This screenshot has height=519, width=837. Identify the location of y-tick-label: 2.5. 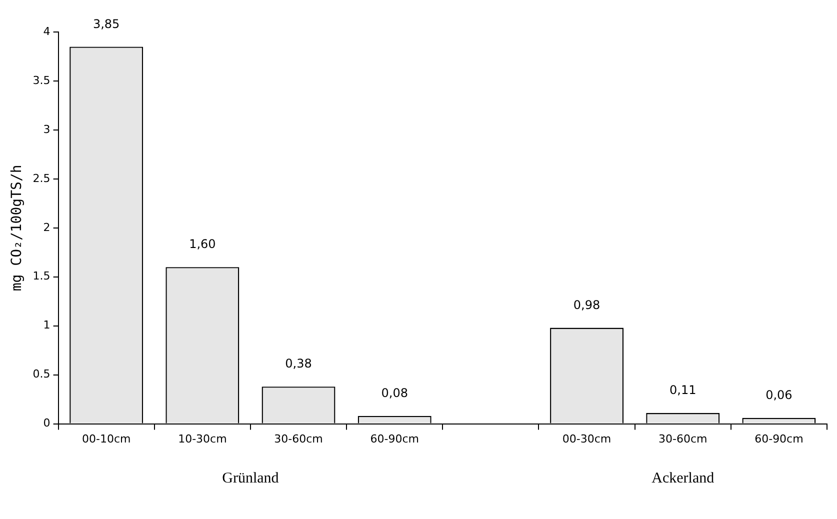
(41, 178).